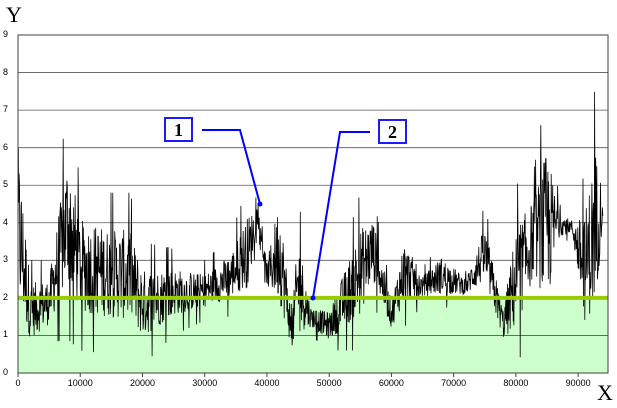  What do you see at coordinates (231, 167) in the screenshot?
I see `callout-1-leader` at bounding box center [231, 167].